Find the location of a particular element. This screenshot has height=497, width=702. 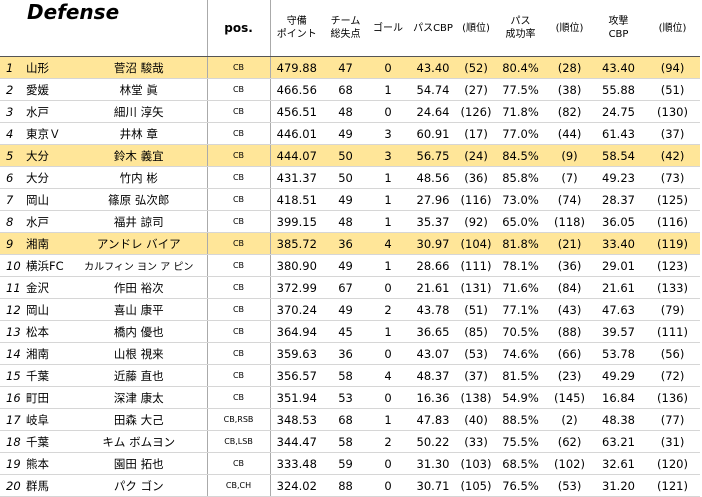

row-pass-cbp-rank: (111) is located at coordinates (476, 265).